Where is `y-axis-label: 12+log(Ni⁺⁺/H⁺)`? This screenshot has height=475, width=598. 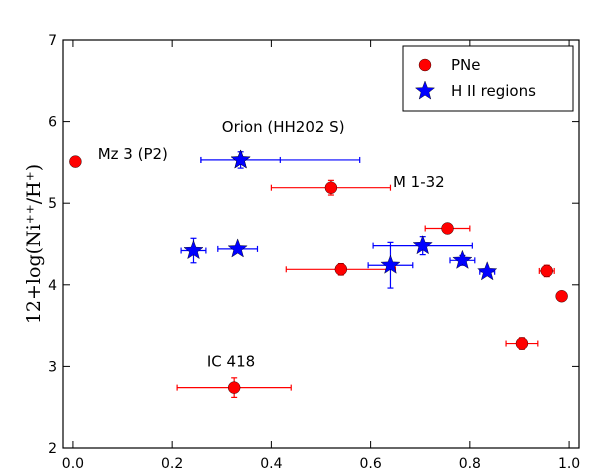 y-axis-label: 12+log(Ni⁺⁺/H⁺) is located at coordinates (34, 244).